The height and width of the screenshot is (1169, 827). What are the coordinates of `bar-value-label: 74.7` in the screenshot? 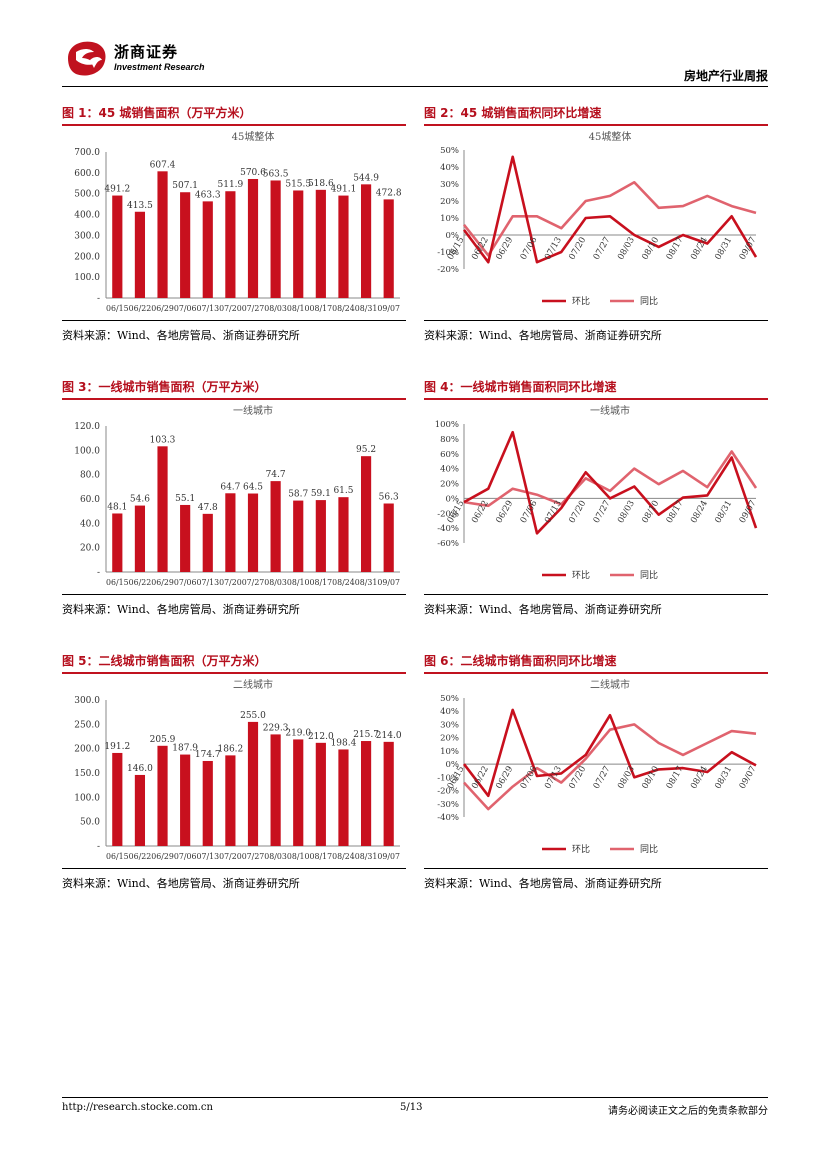 It's located at (276, 475).